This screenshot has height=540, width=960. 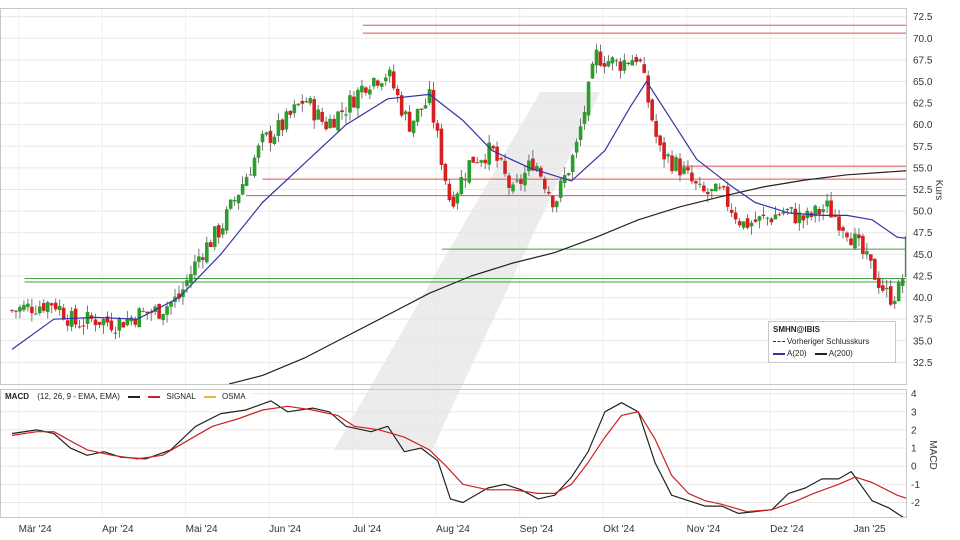 I want to click on price-tick-label: 52.5, so click(x=923, y=190).